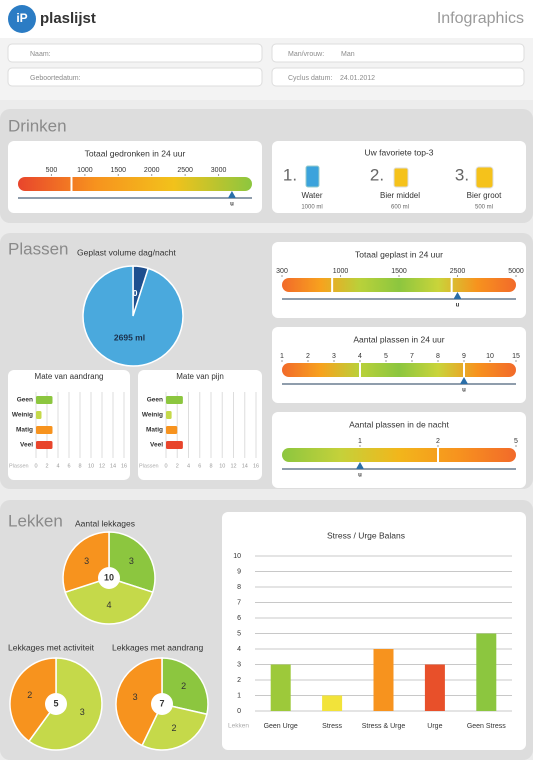  I want to click on x-tick-label: 1500, so click(118, 170).